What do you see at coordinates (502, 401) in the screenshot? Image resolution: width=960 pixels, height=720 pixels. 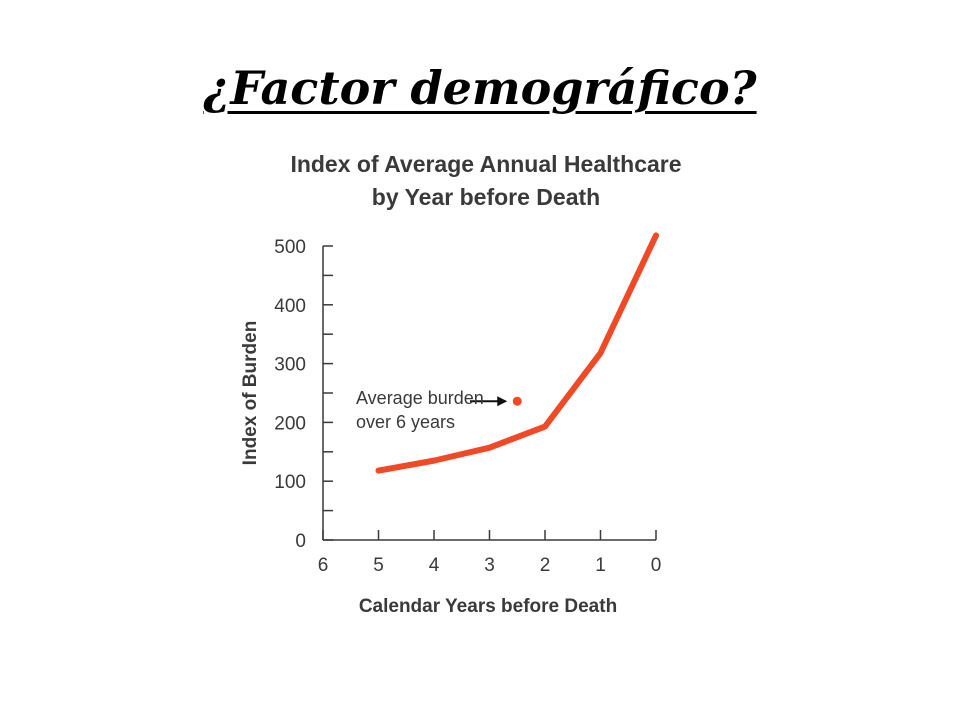 I see `annotation-arrow-head` at bounding box center [502, 401].